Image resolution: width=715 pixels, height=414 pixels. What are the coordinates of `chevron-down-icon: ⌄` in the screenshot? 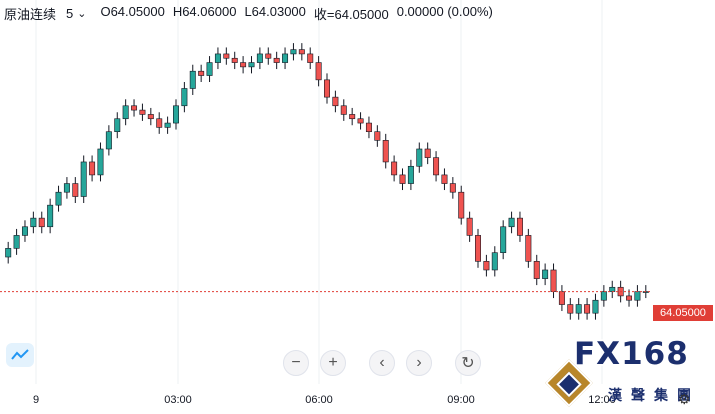 It's located at (82, 13).